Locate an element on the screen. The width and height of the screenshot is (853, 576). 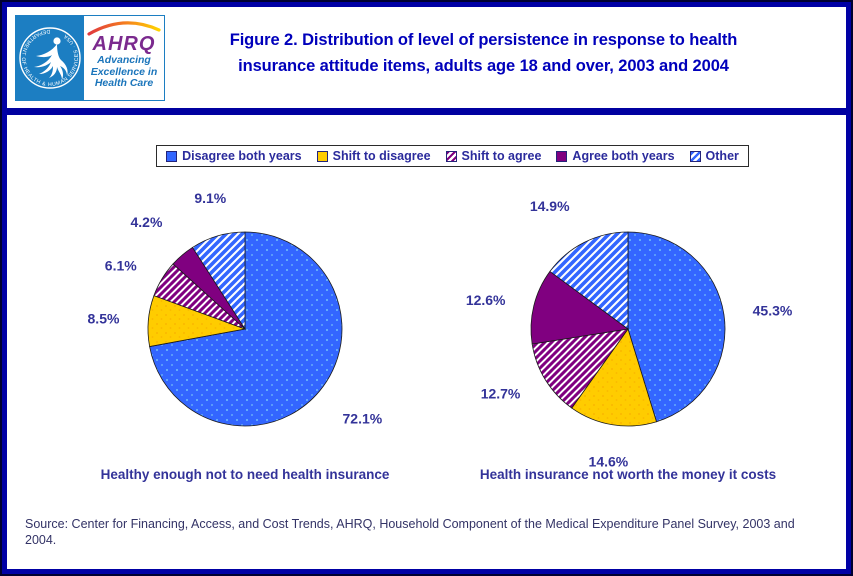
legend-swatch-purple-hatch-icon is located at coordinates (451, 156).